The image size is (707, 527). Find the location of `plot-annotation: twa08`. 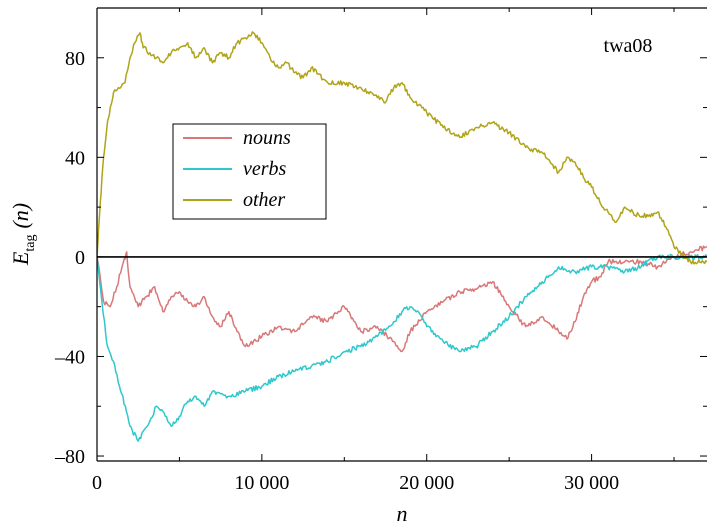

plot-annotation: twa08 is located at coordinates (628, 46).